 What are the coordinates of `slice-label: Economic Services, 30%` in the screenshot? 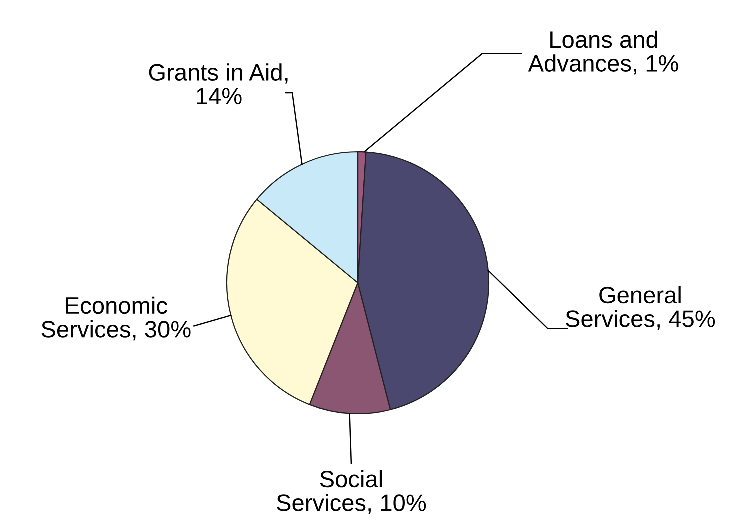 It's located at (116, 318).